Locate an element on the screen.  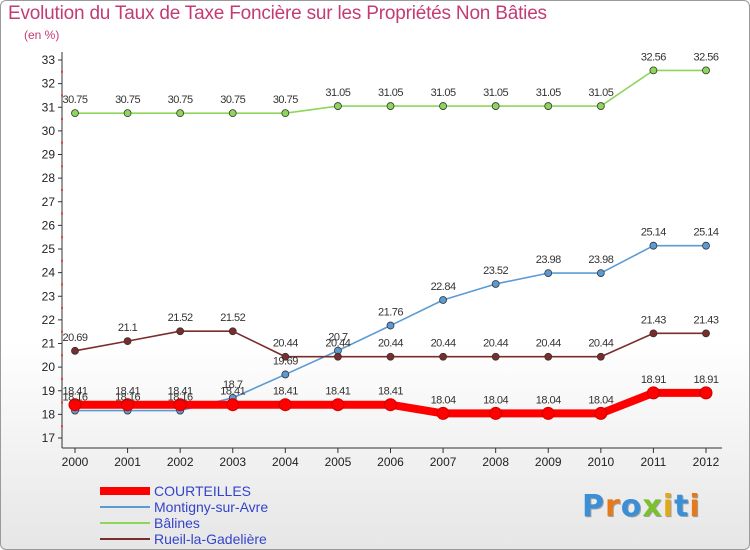
y-tick-label: 33 is located at coordinates (49, 60).